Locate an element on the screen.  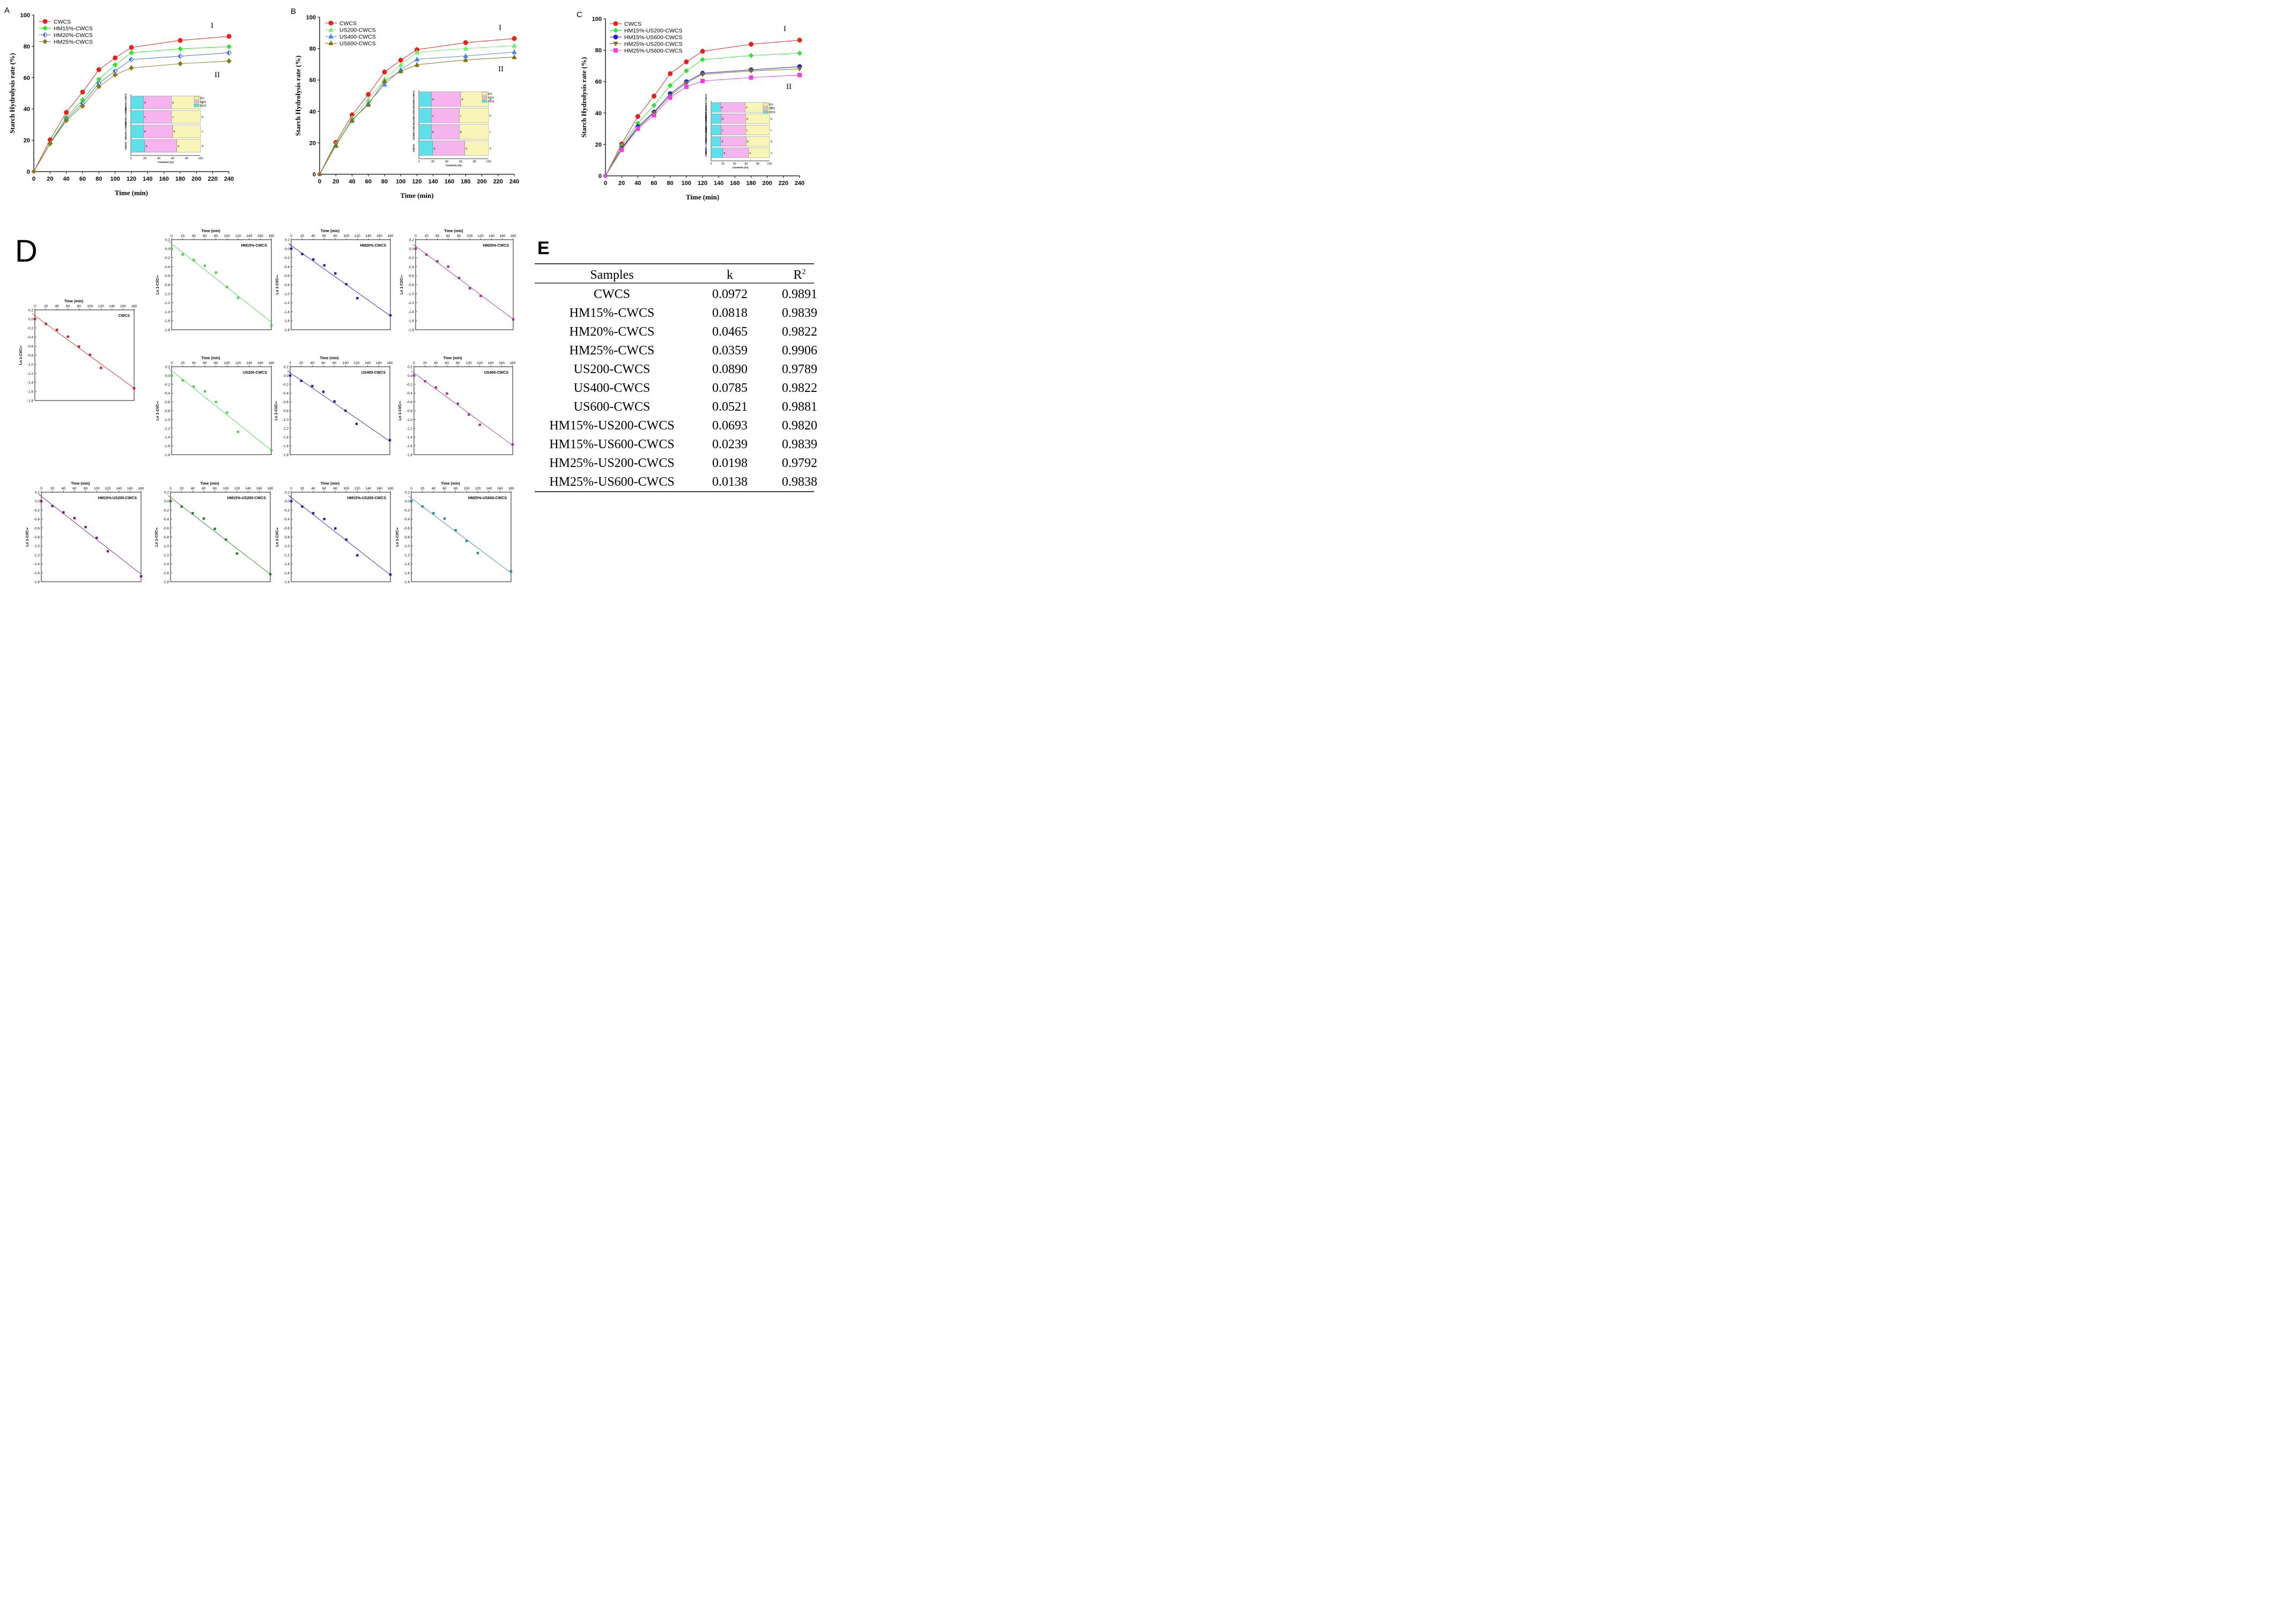
panel-label-c: C is located at coordinates (579, 14).